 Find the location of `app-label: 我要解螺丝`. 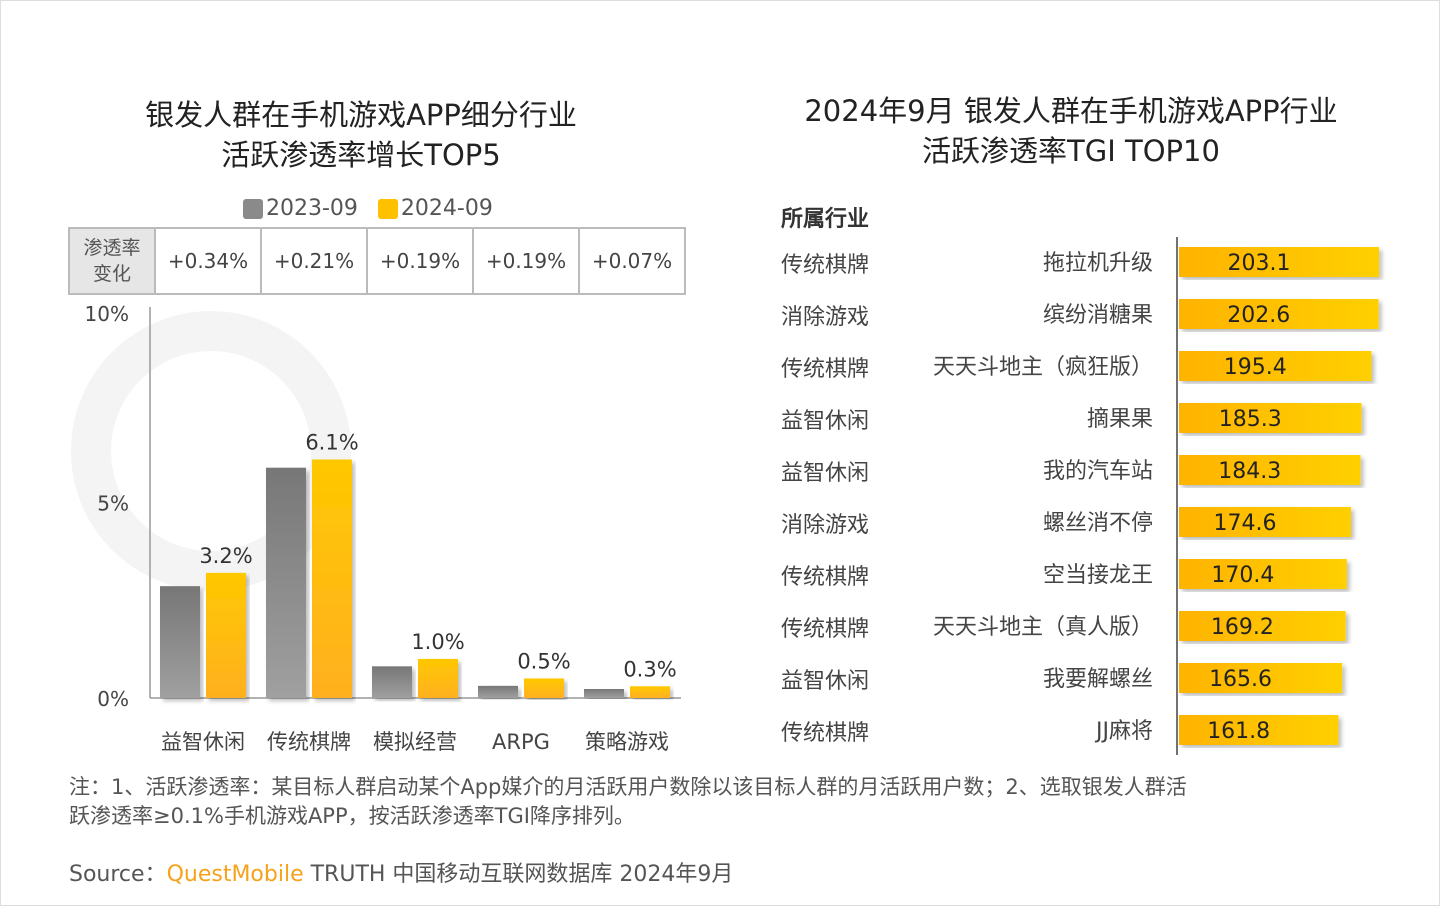

app-label: 我要解螺丝 is located at coordinates (1098, 679).